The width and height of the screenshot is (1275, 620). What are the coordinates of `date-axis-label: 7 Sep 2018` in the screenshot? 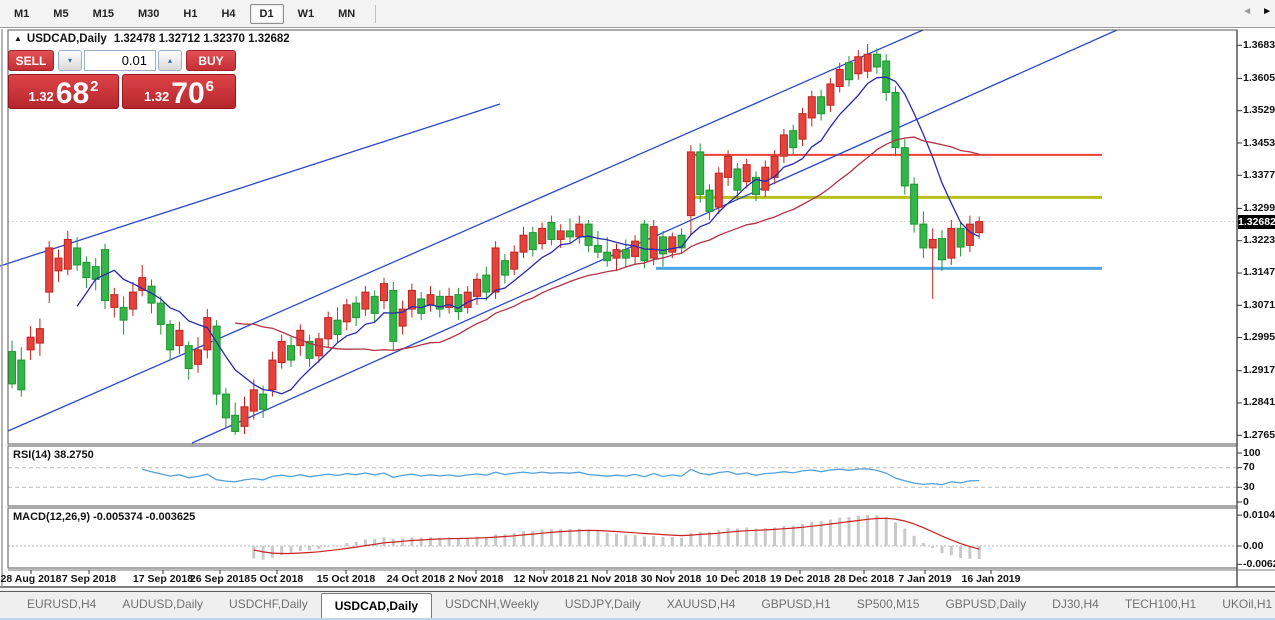 It's located at (89, 579).